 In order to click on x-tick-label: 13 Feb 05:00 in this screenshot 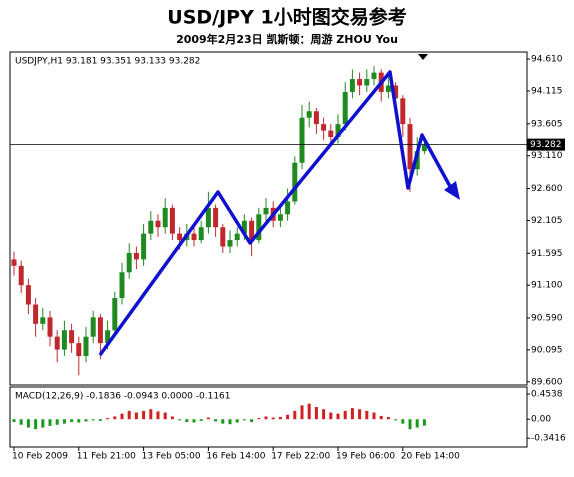, I will do `click(171, 457)`.